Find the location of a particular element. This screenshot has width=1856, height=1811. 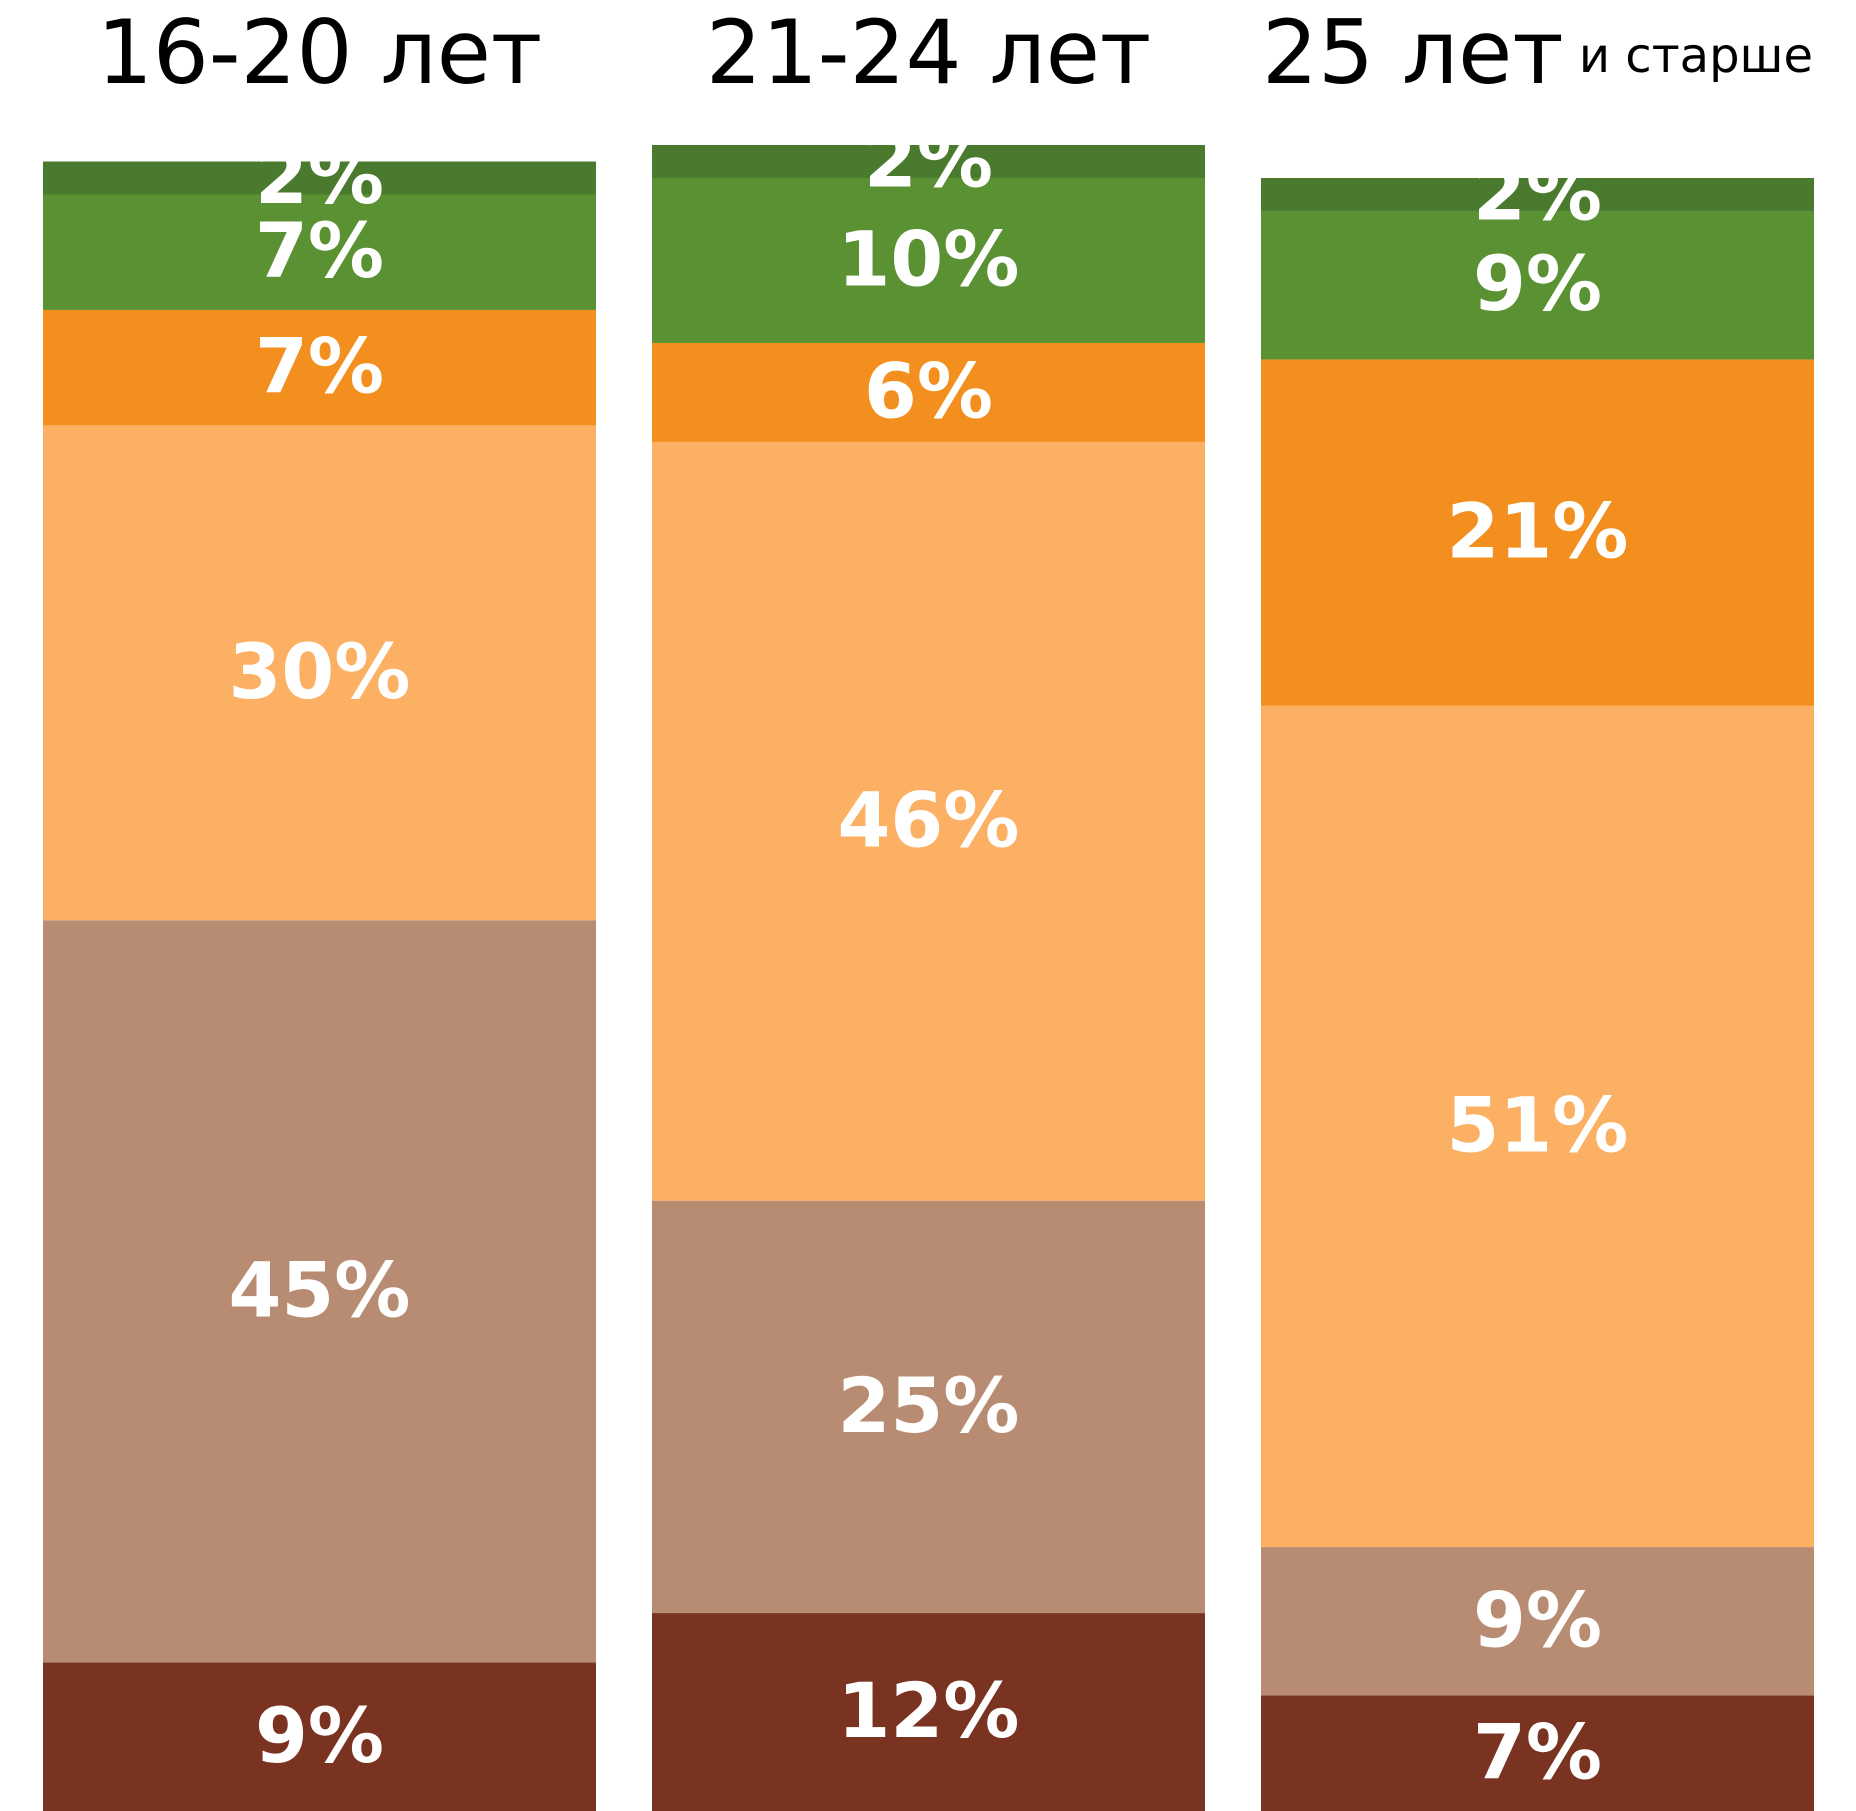

value-label: 12% is located at coordinates (929, 1710).